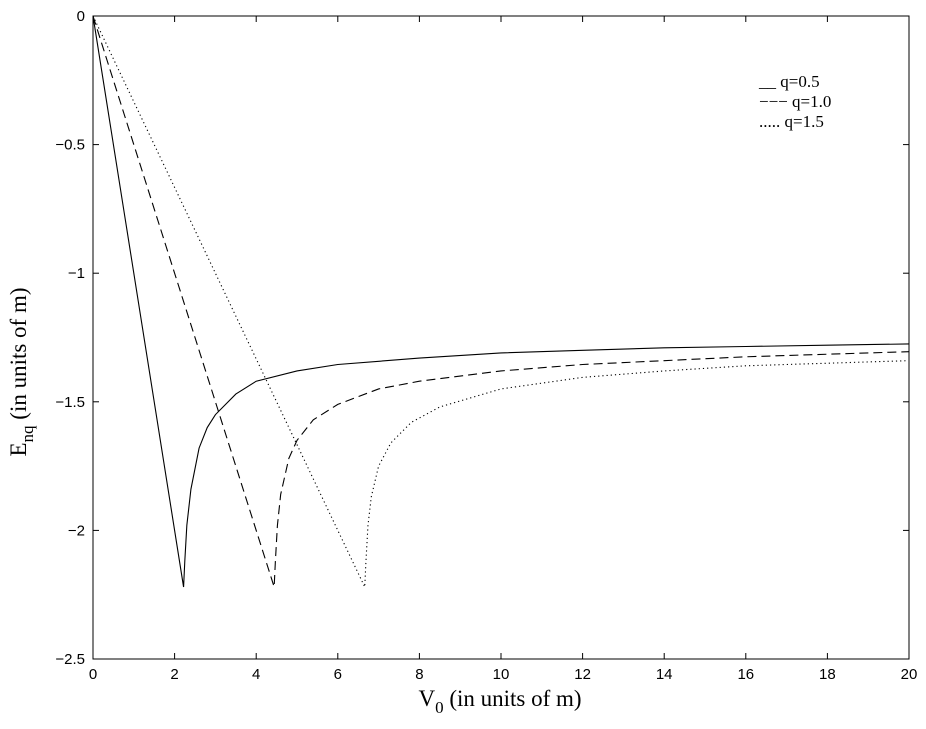 The height and width of the screenshot is (729, 926). What do you see at coordinates (70, 402) in the screenshot?
I see `y-tick-label: −1.5` at bounding box center [70, 402].